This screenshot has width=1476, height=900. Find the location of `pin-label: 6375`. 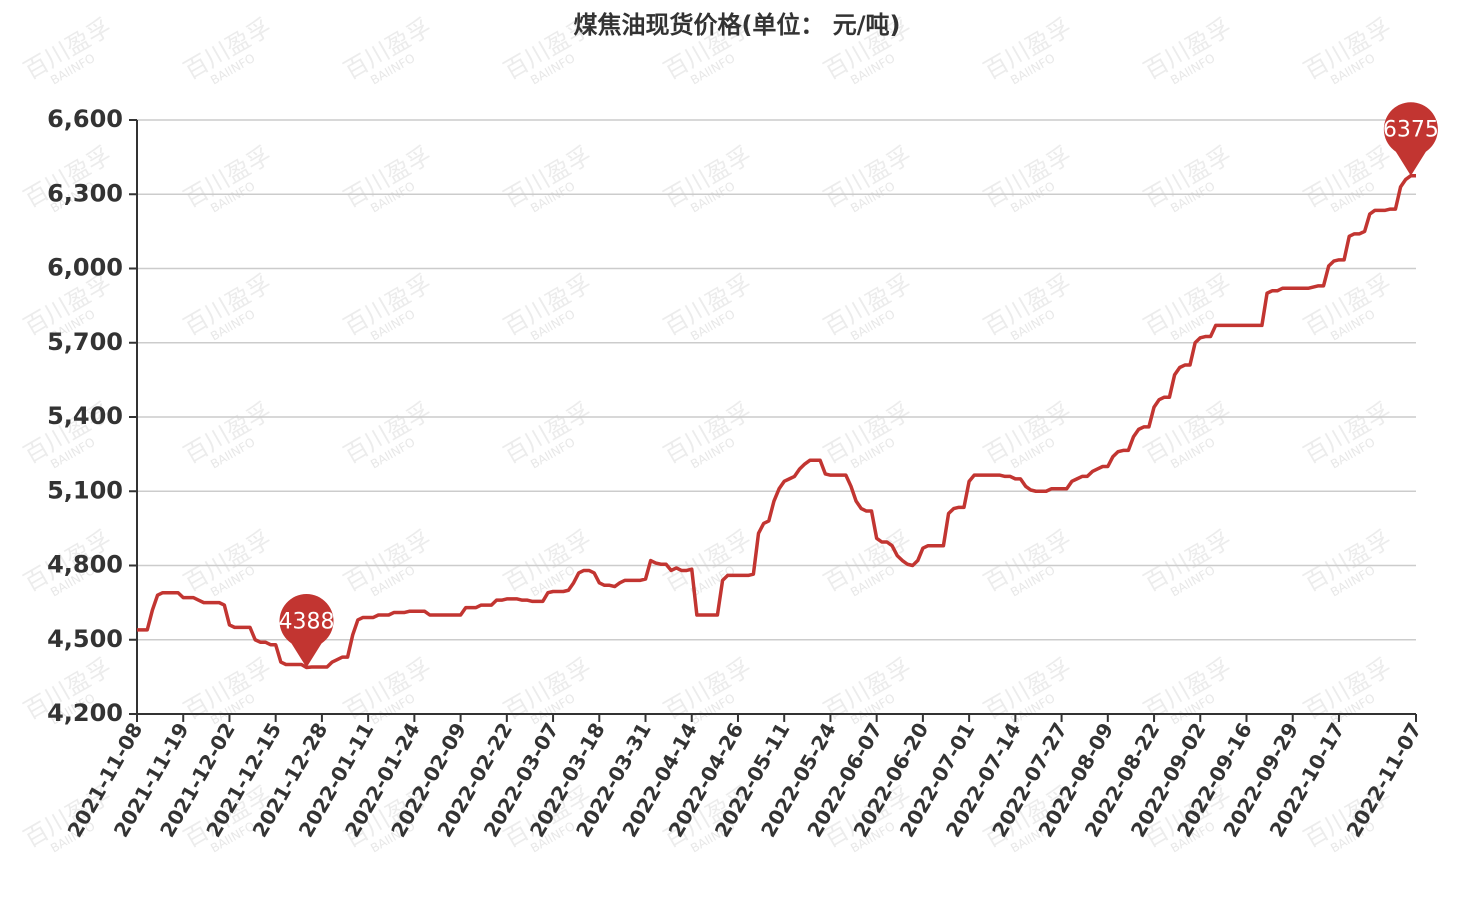

pin-label: 6375 is located at coordinates (1411, 130).